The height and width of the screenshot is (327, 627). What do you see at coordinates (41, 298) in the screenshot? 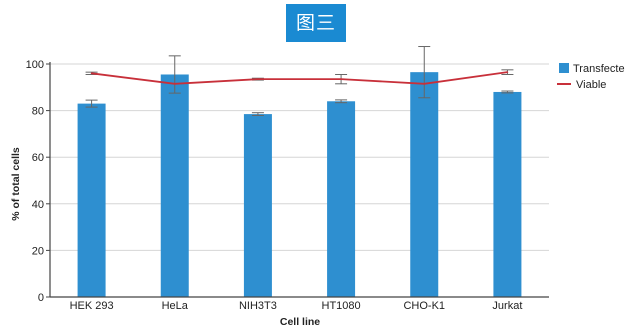
I see `y-tick-label: 0` at bounding box center [41, 298].